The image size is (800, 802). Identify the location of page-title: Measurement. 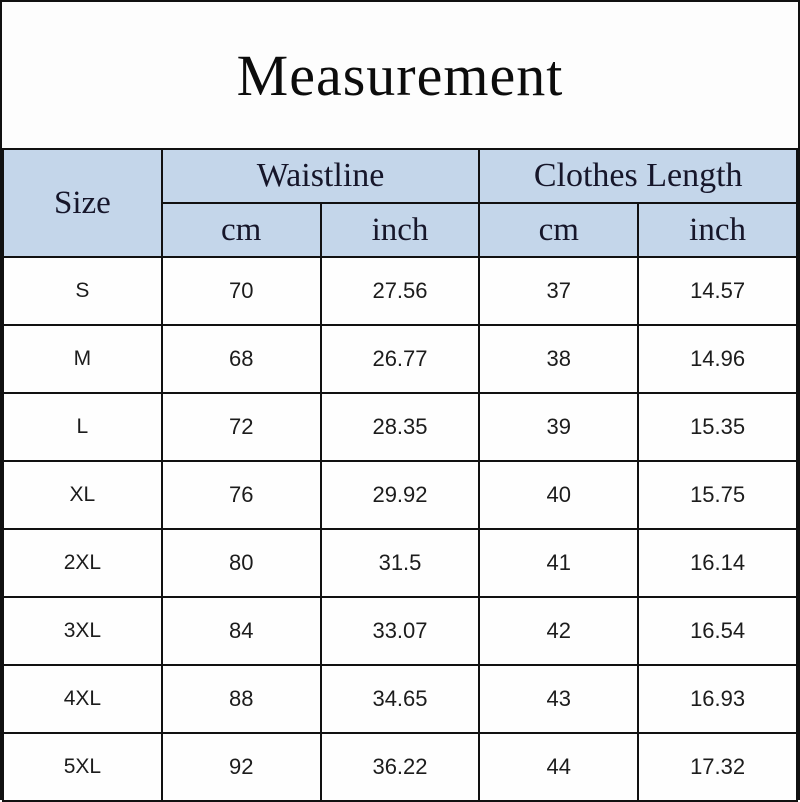
(400, 75).